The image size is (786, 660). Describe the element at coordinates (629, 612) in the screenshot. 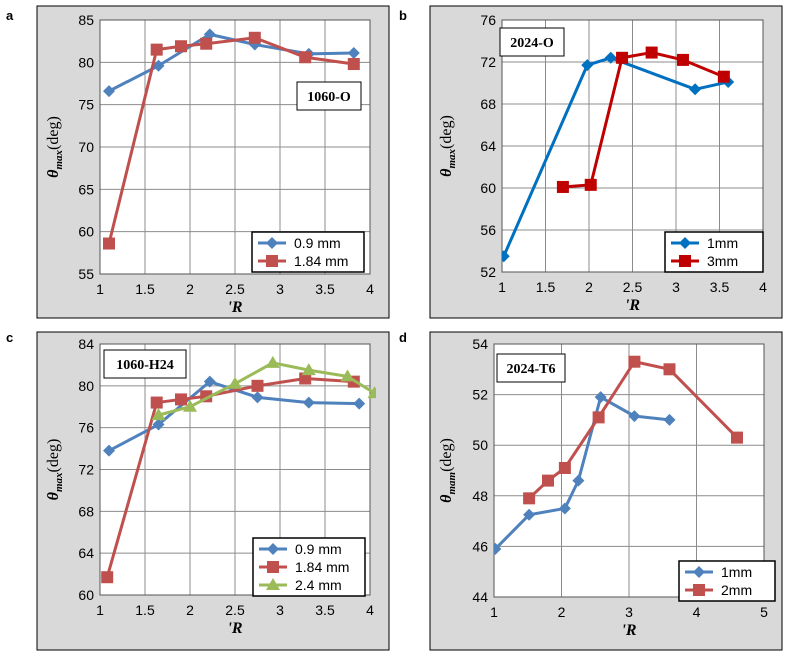

I see `chart-d-x-tick-label: 3` at that location.